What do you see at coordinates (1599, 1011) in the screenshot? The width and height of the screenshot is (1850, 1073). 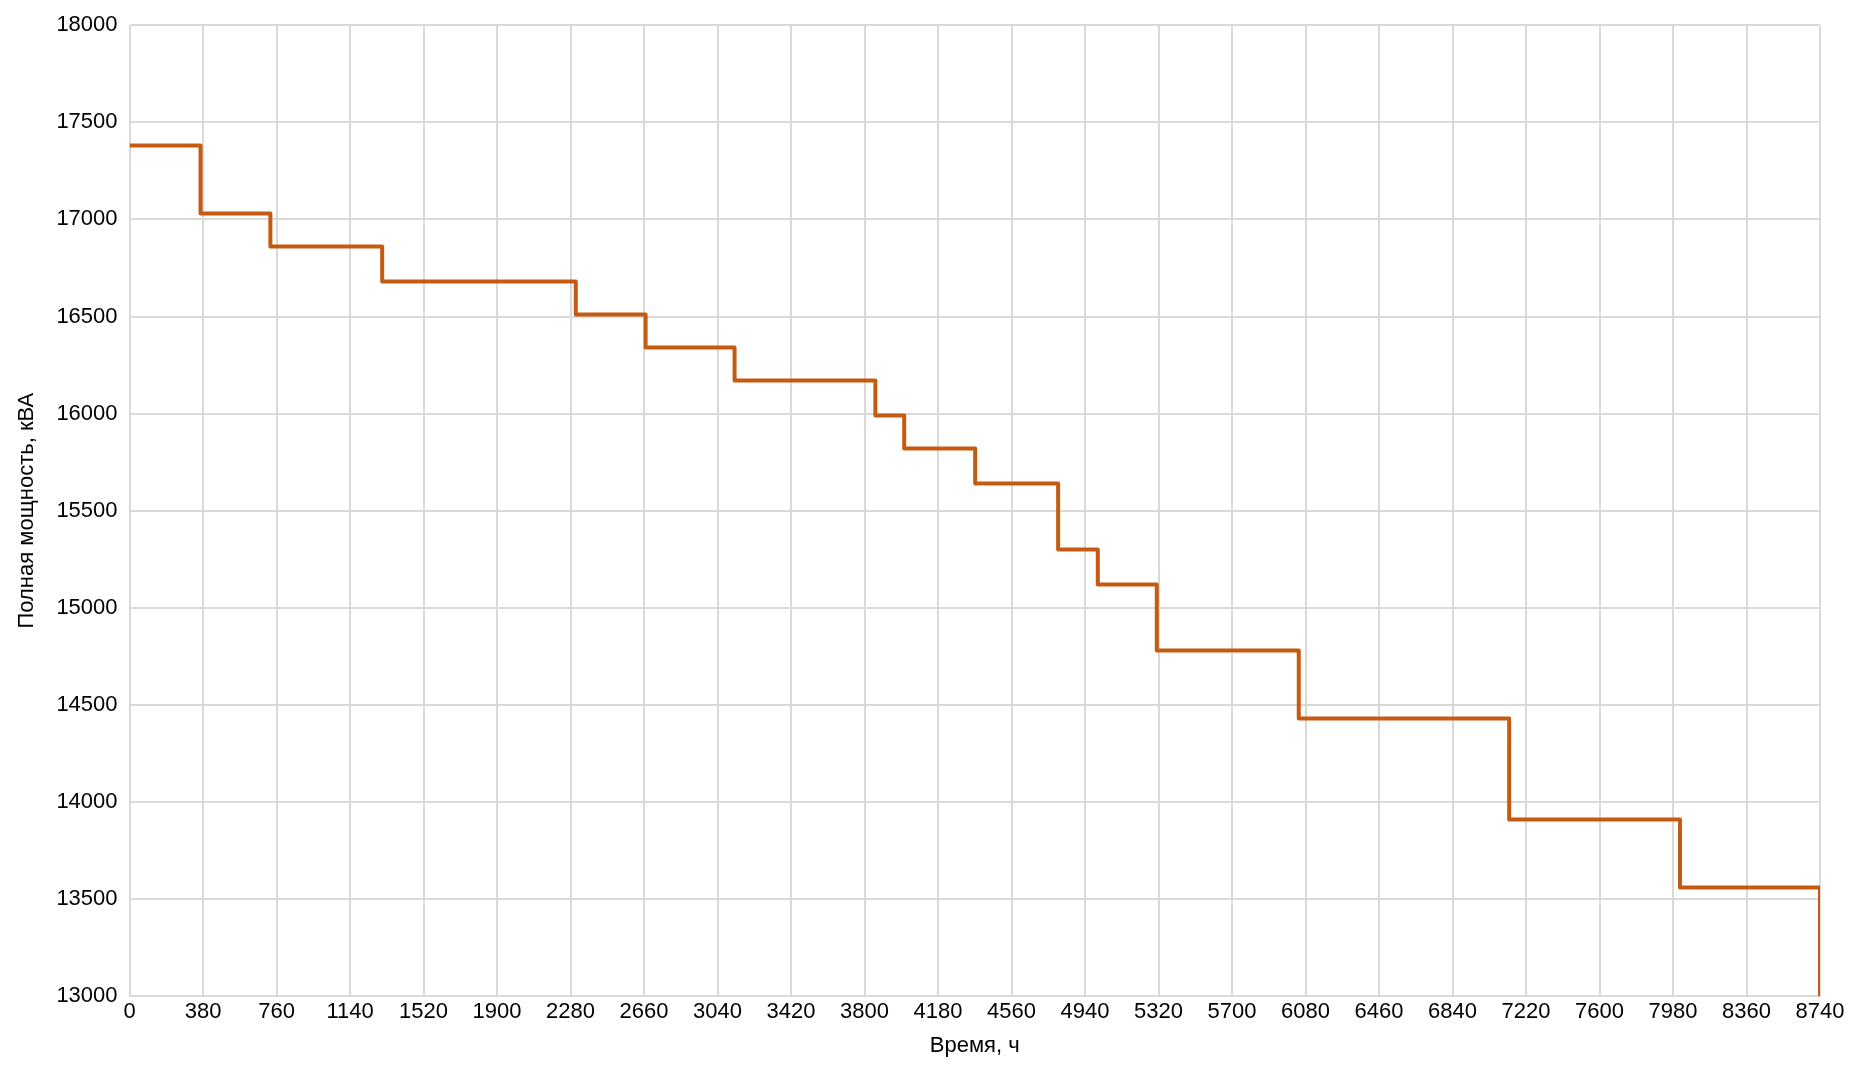 I see `x-tick-label: 7600` at bounding box center [1599, 1011].